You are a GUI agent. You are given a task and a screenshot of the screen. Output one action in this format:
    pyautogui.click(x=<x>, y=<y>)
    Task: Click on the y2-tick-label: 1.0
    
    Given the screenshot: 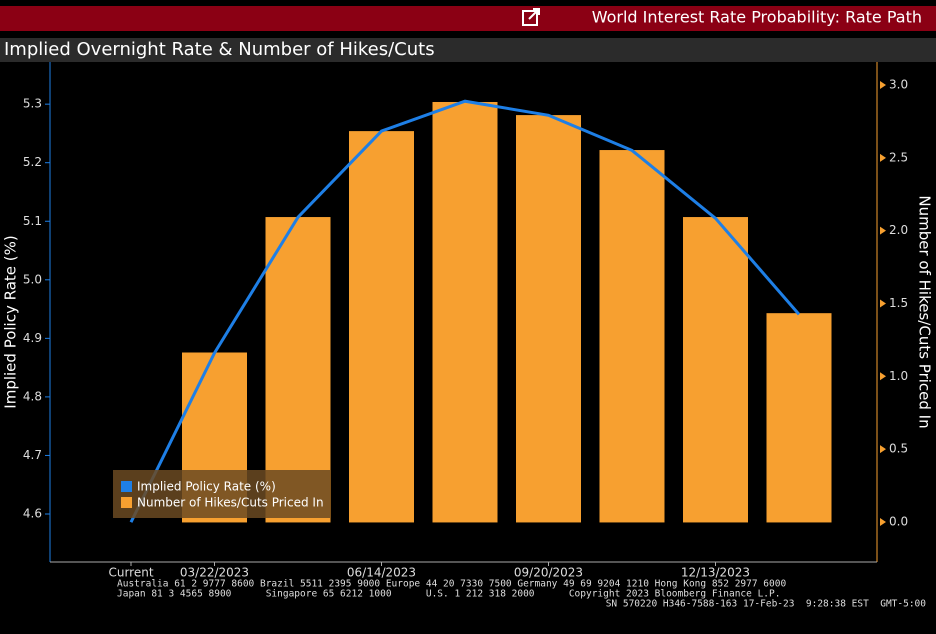 What is the action you would take?
    pyautogui.click(x=898, y=376)
    